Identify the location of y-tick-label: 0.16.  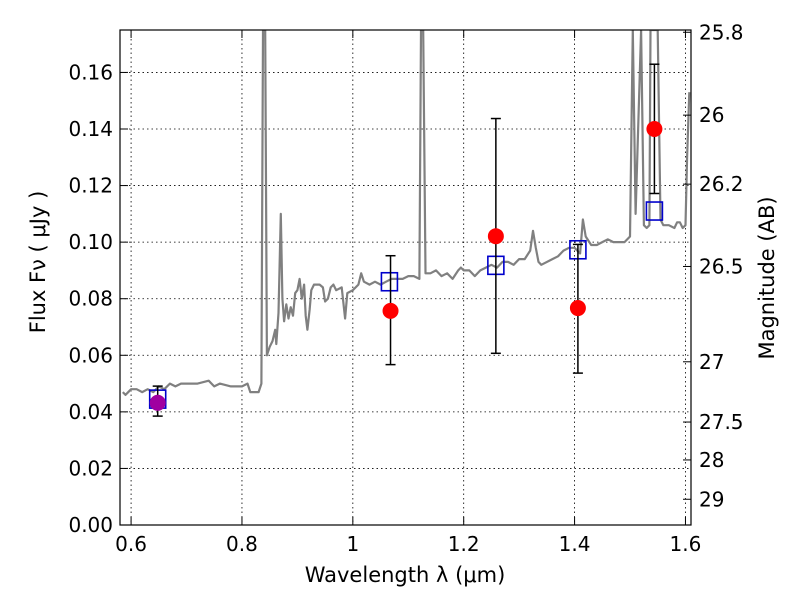
(90, 72).